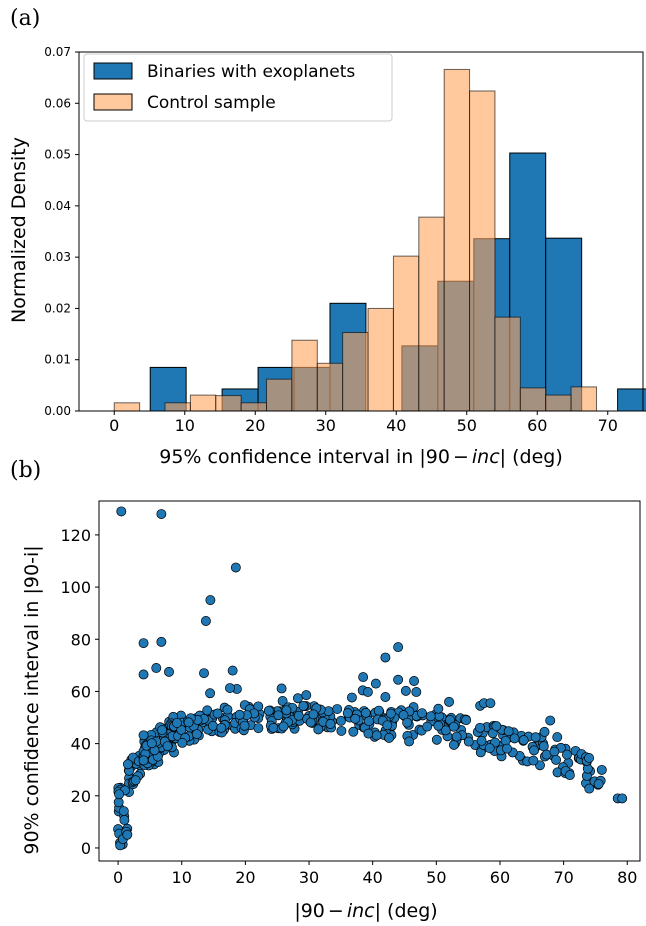  I want to click on legend: Binaries with exoplanets Control sample, so click(238, 87).